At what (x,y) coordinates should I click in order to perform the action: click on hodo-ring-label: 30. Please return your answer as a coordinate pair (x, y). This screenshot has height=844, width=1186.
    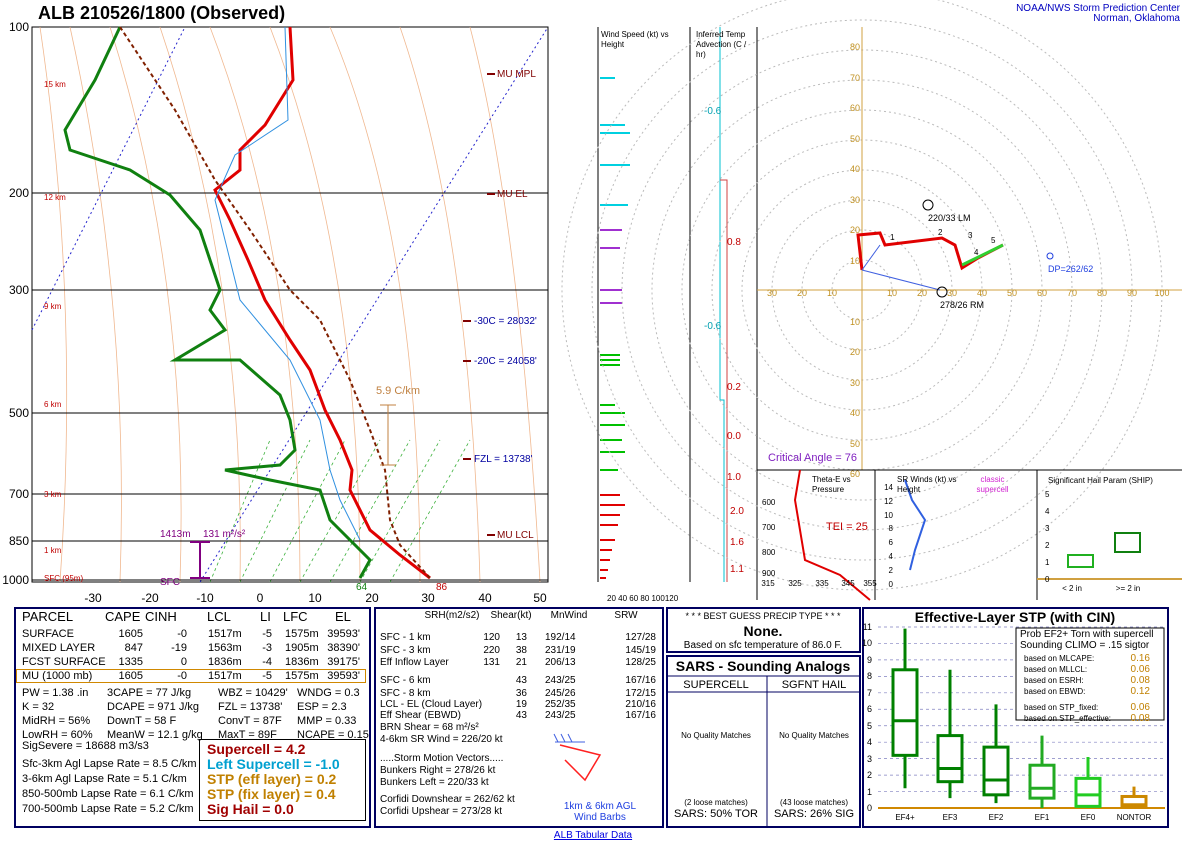
    Looking at the image, I should click on (952, 293).